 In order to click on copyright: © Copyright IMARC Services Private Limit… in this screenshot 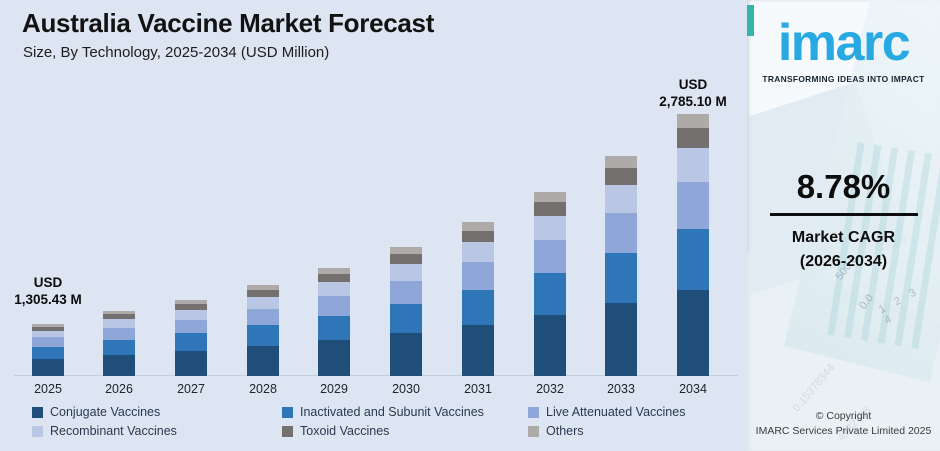, I will do `click(843, 424)`.